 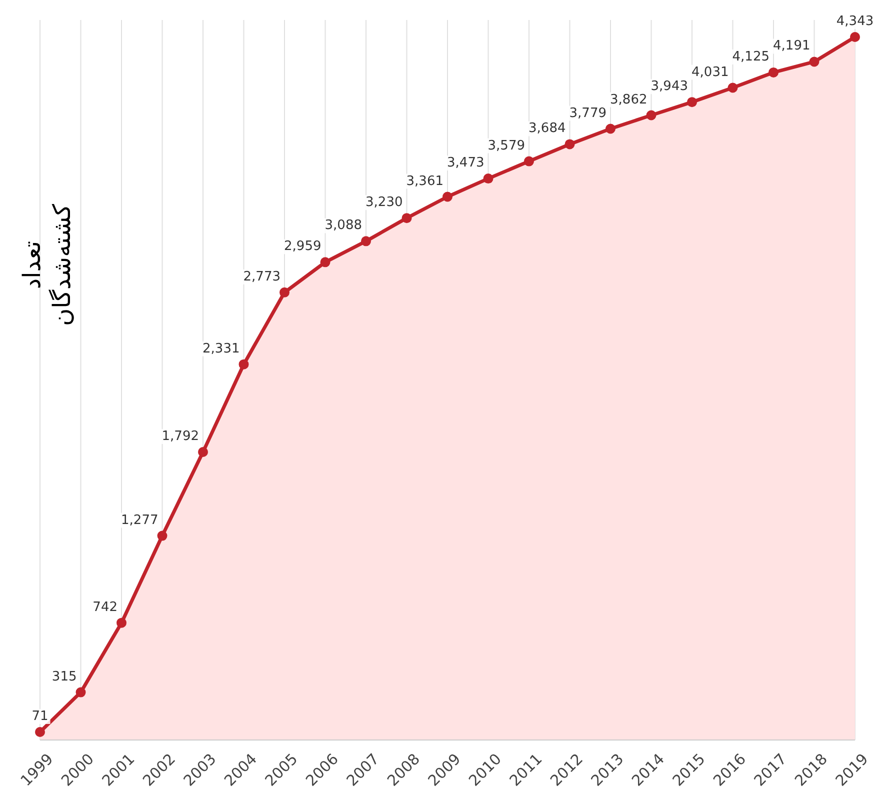 I want to click on data-label: 4,031, so click(x=710, y=72).